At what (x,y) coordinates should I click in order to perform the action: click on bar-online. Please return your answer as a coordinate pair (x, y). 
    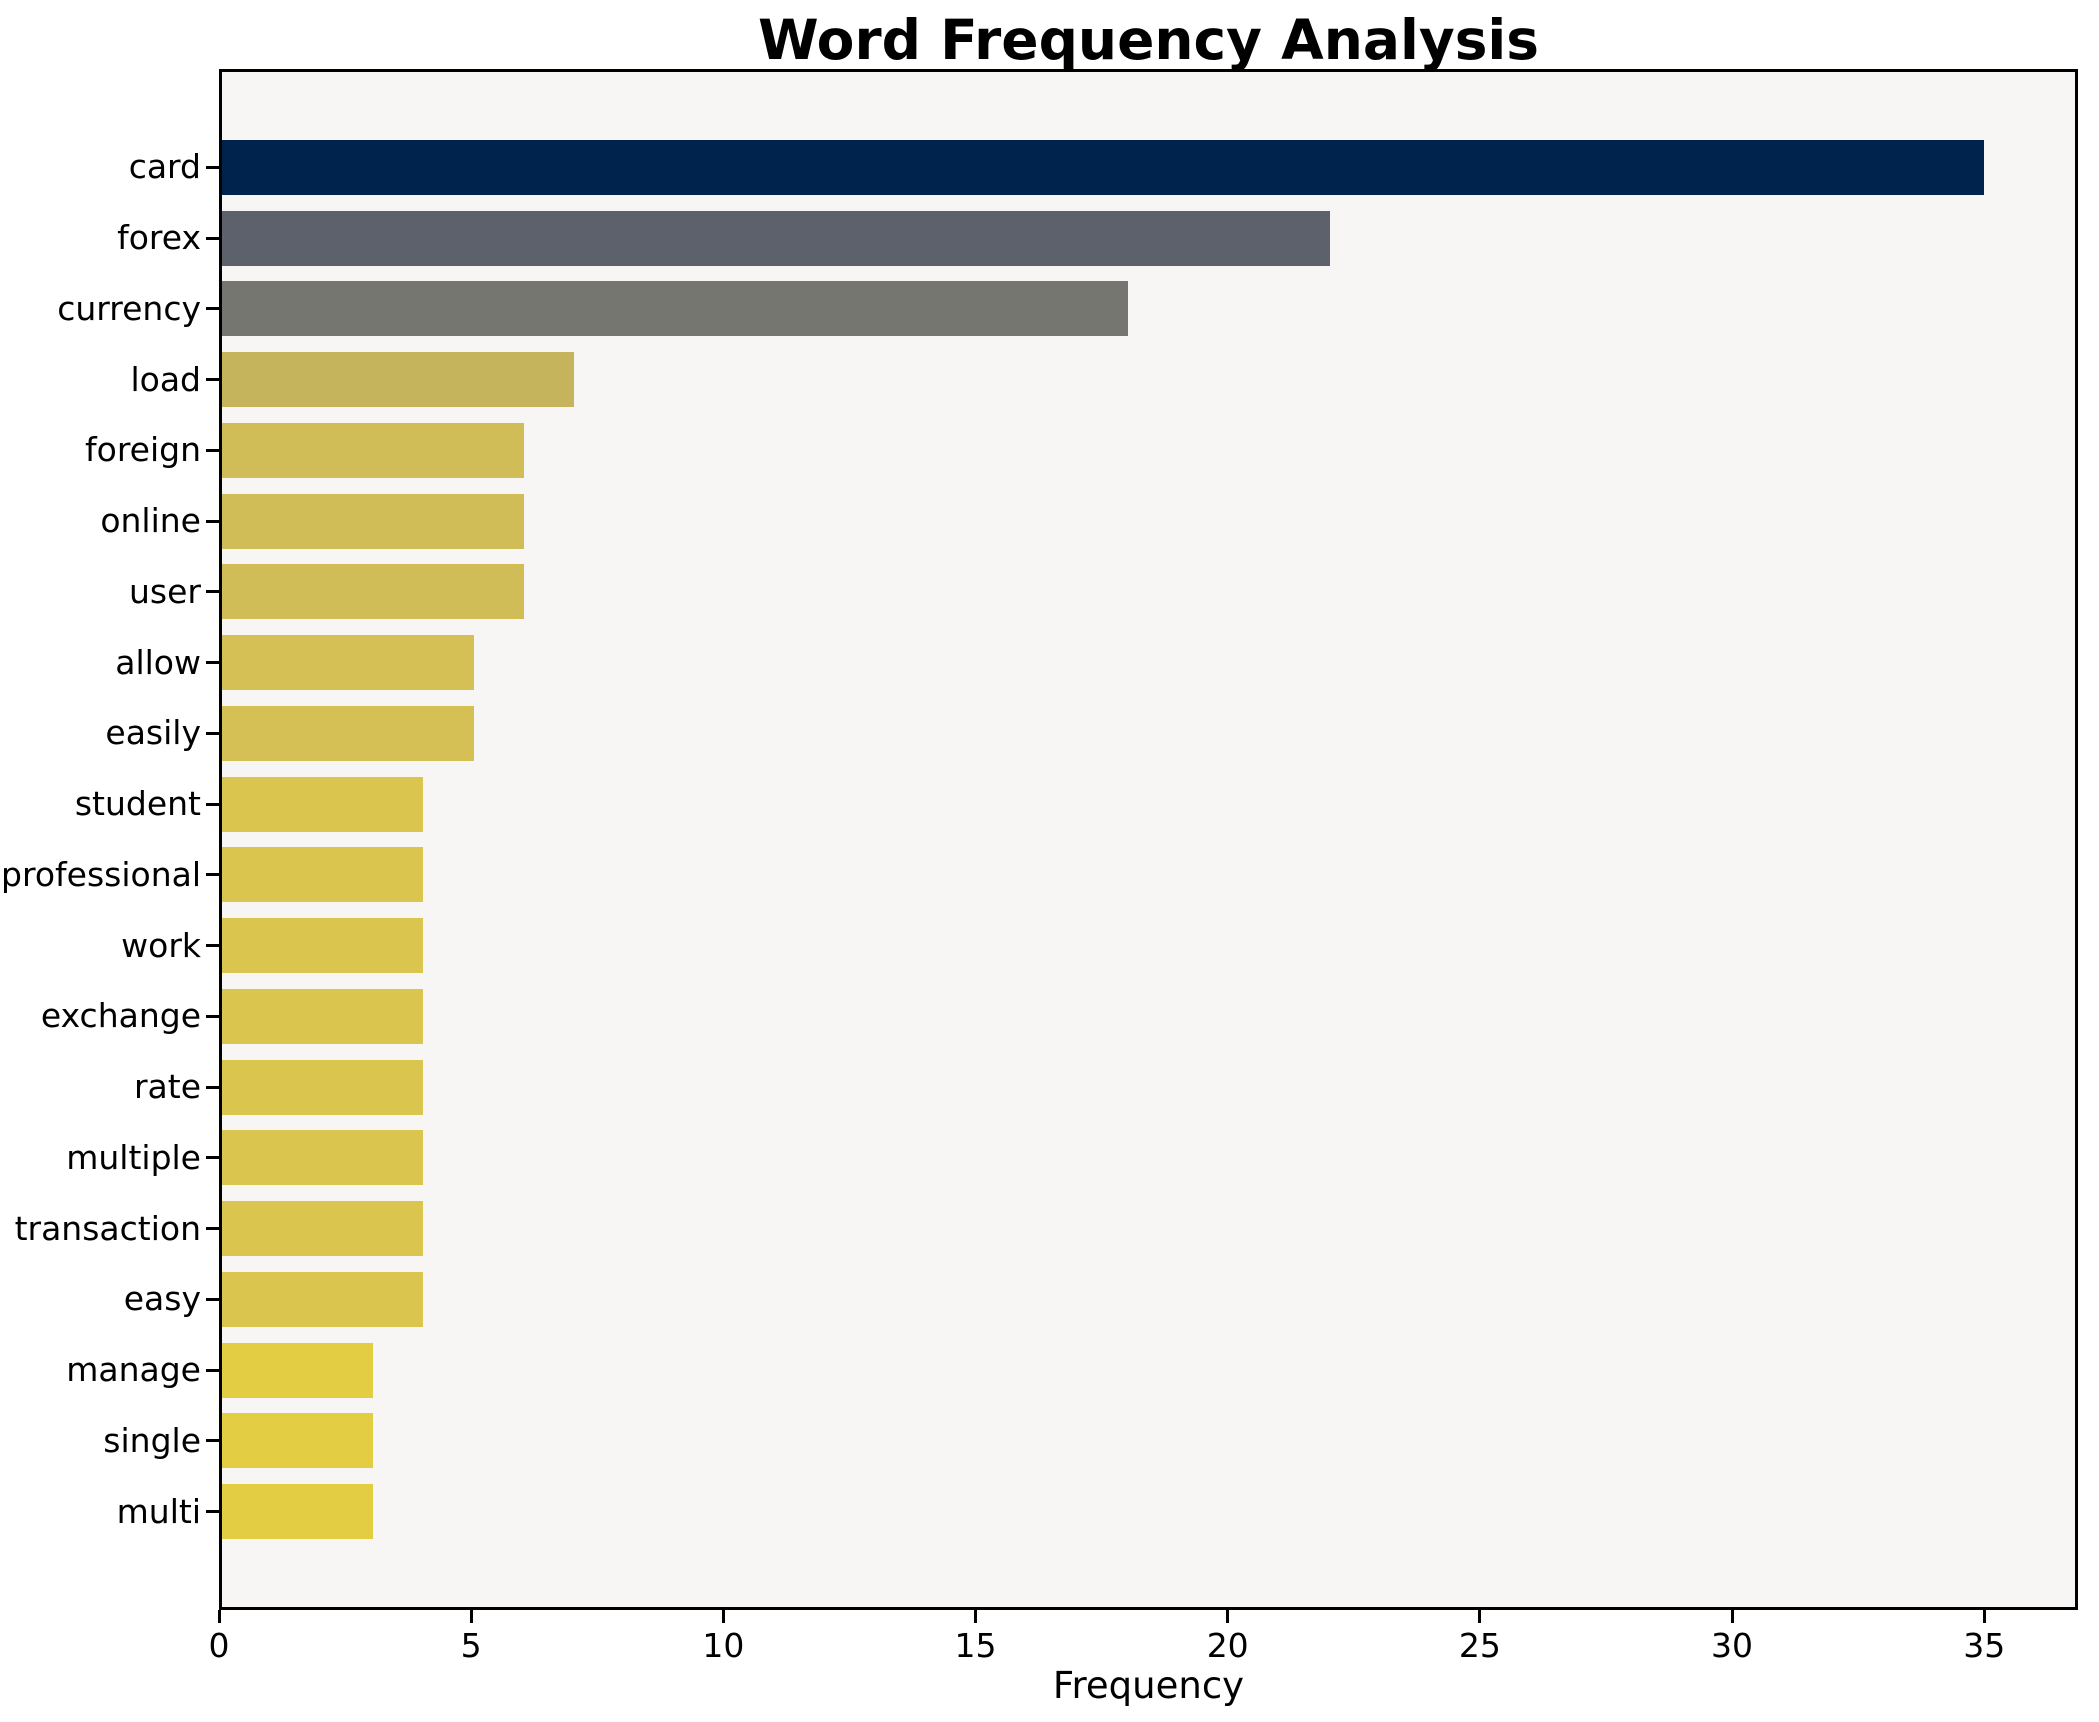
    Looking at the image, I should click on (373, 521).